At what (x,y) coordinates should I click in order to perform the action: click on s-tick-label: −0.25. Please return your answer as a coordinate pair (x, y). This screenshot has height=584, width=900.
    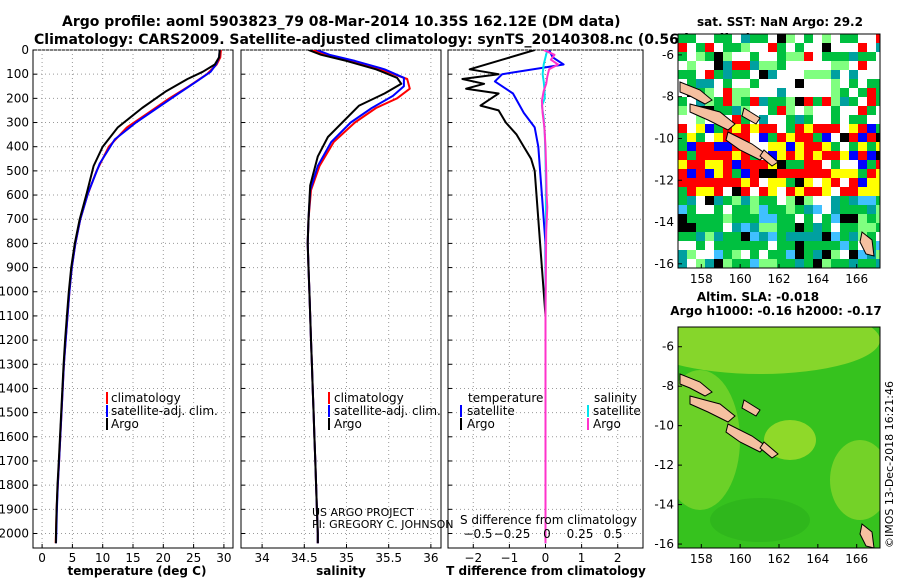
    Looking at the image, I should click on (512, 534).